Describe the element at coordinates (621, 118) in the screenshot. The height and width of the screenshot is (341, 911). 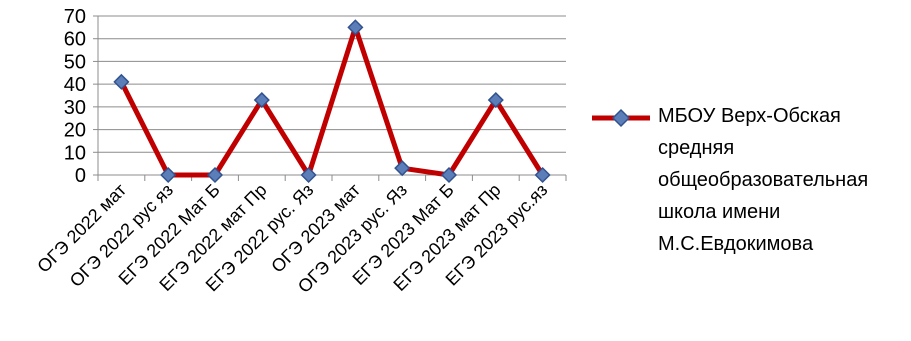
I see `legend-key-icon` at that location.